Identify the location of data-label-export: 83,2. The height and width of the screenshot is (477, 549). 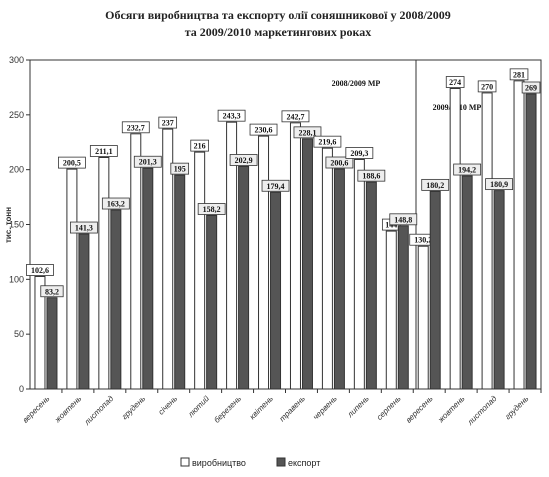
(52, 291).